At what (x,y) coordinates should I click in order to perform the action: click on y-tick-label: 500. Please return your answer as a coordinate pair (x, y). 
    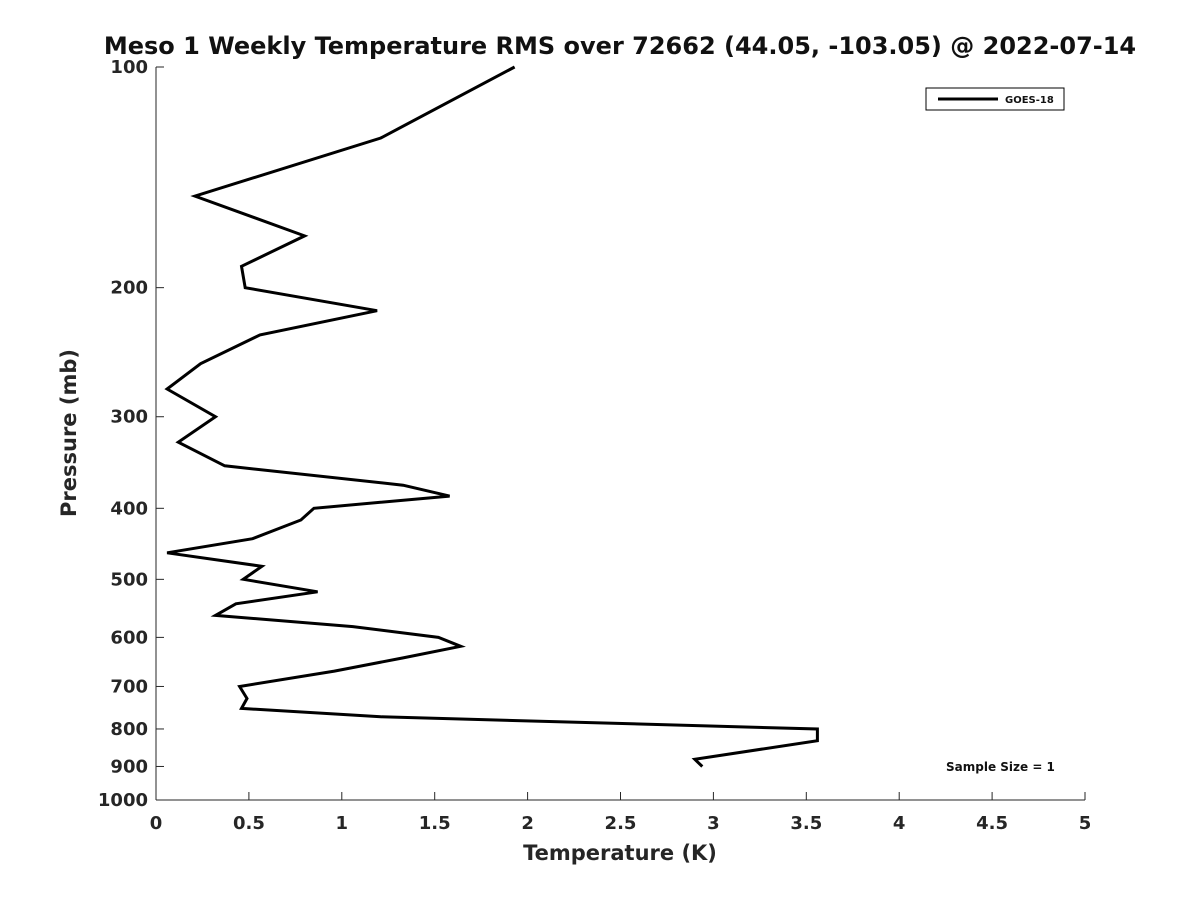
    Looking at the image, I should click on (129, 579).